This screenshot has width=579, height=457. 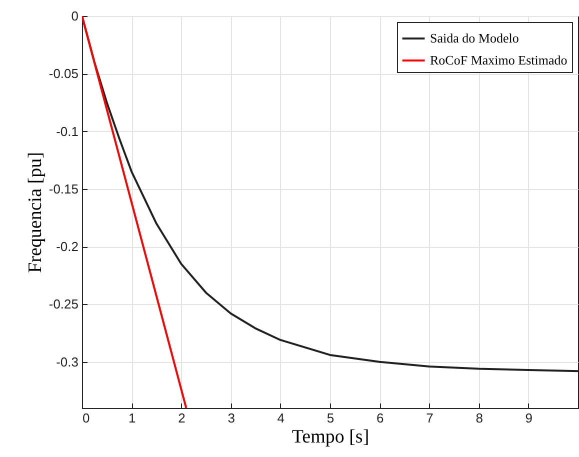 What do you see at coordinates (63, 304) in the screenshot?
I see `y-tick-label: -0.25` at bounding box center [63, 304].